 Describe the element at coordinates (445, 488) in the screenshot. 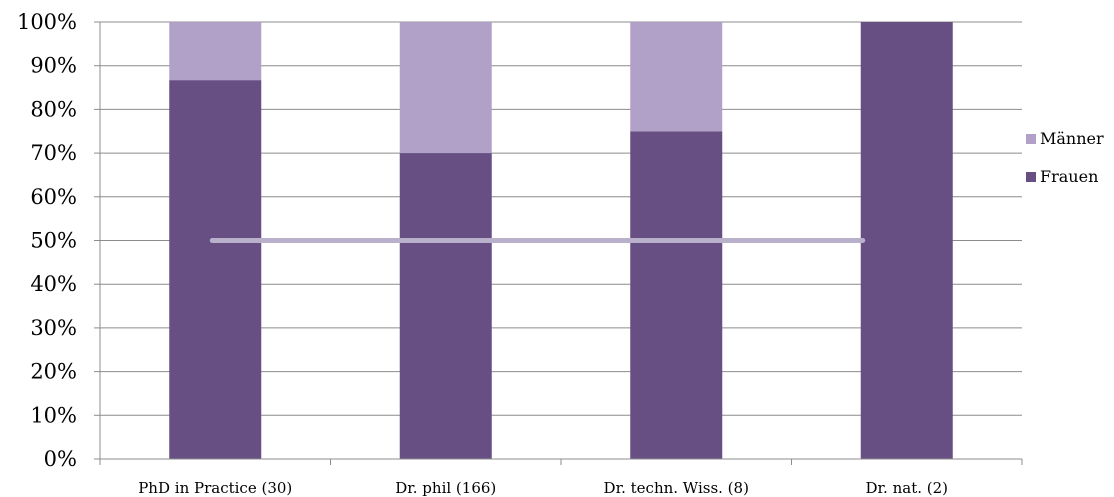

I see `x-category-label: Dr. phil (166)` at that location.